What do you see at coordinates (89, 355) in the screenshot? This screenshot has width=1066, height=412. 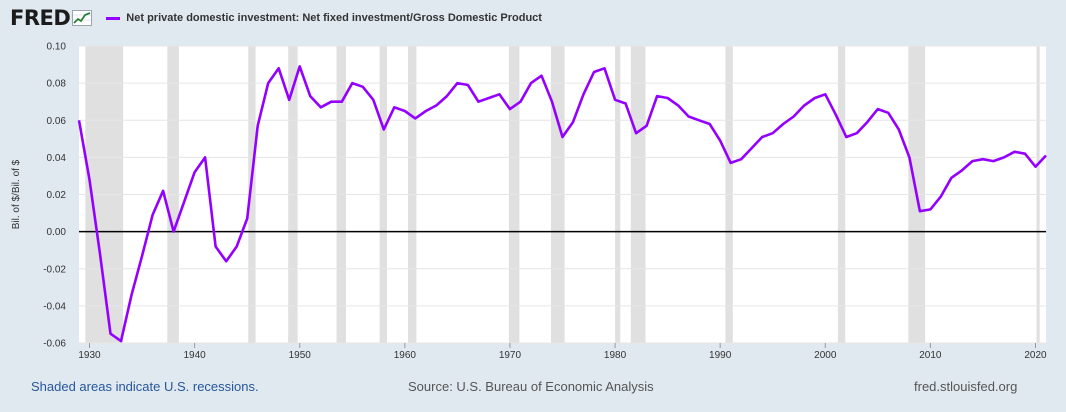 I see `x-tick-label: 1930` at bounding box center [89, 355].